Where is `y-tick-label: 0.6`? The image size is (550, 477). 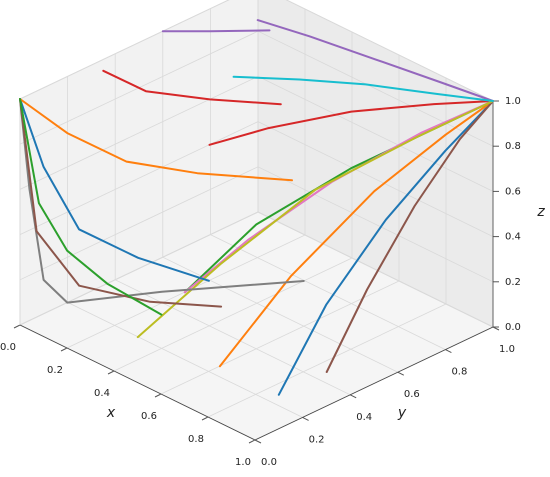 y-tick-label: 0.6 is located at coordinates (412, 394).